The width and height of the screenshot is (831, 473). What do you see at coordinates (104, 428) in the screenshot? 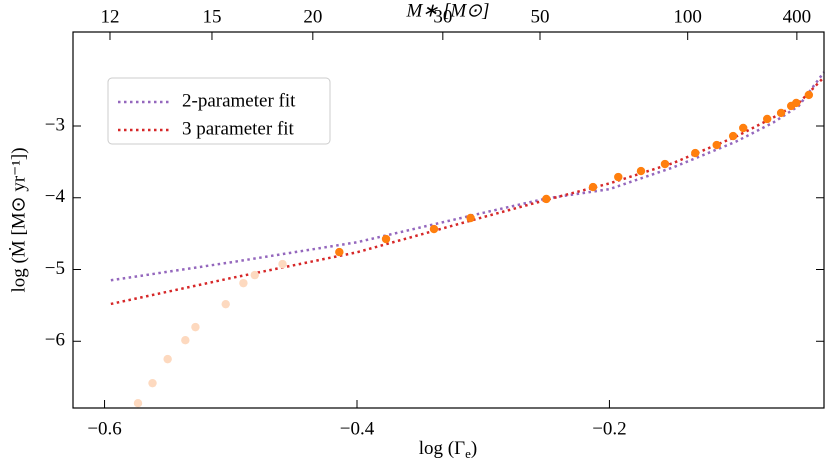
I see `x-tick-label: −0.6` at bounding box center [104, 428].